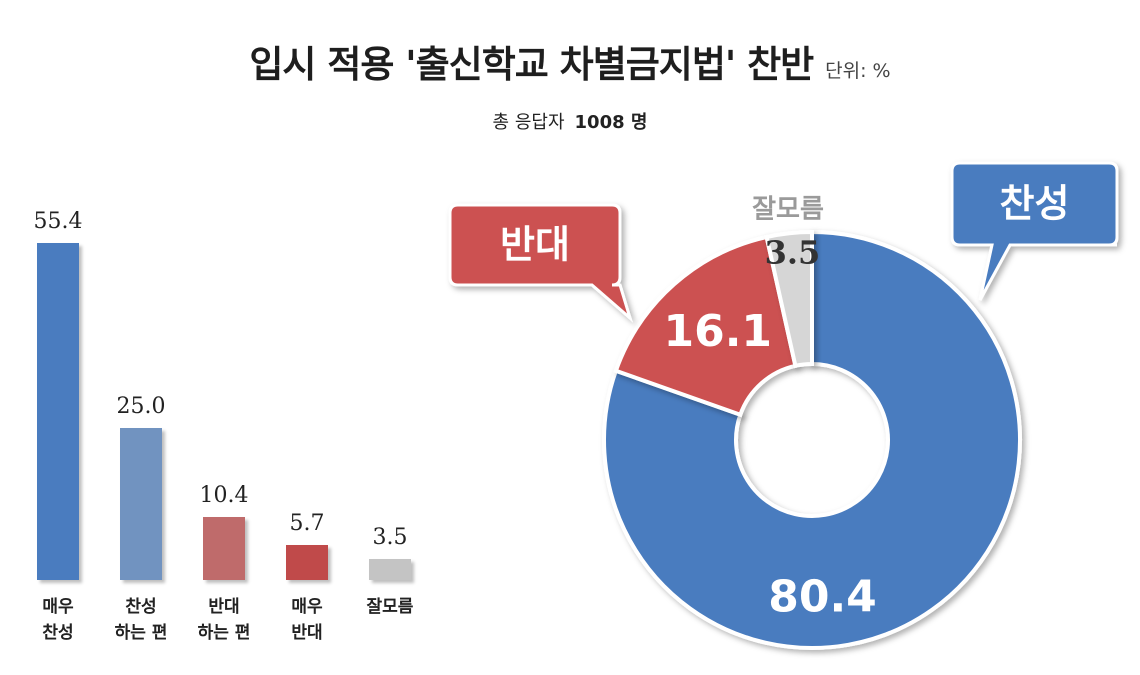 The image size is (1140, 675). What do you see at coordinates (788, 210) in the screenshot?
I see `donut-unknown-label: 잘모름` at bounding box center [788, 210].